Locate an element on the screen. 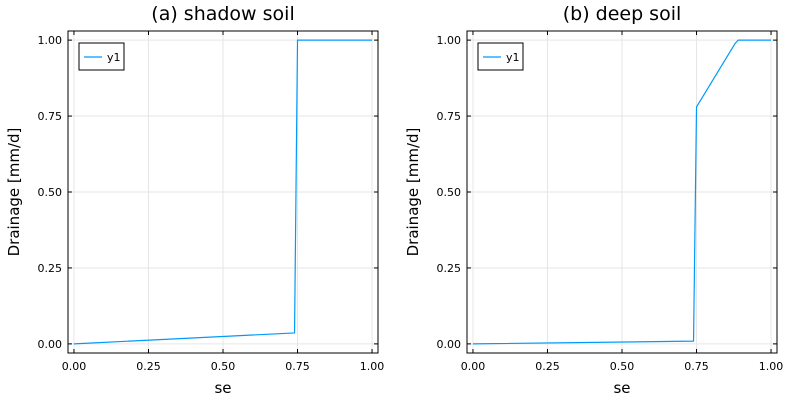 This screenshot has height=400, width=800. chart-title: (b) deep soil is located at coordinates (622, 14).